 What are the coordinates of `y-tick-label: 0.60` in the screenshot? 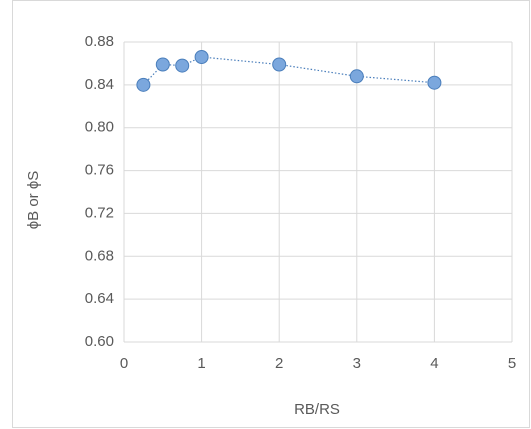 It's located at (99, 341).